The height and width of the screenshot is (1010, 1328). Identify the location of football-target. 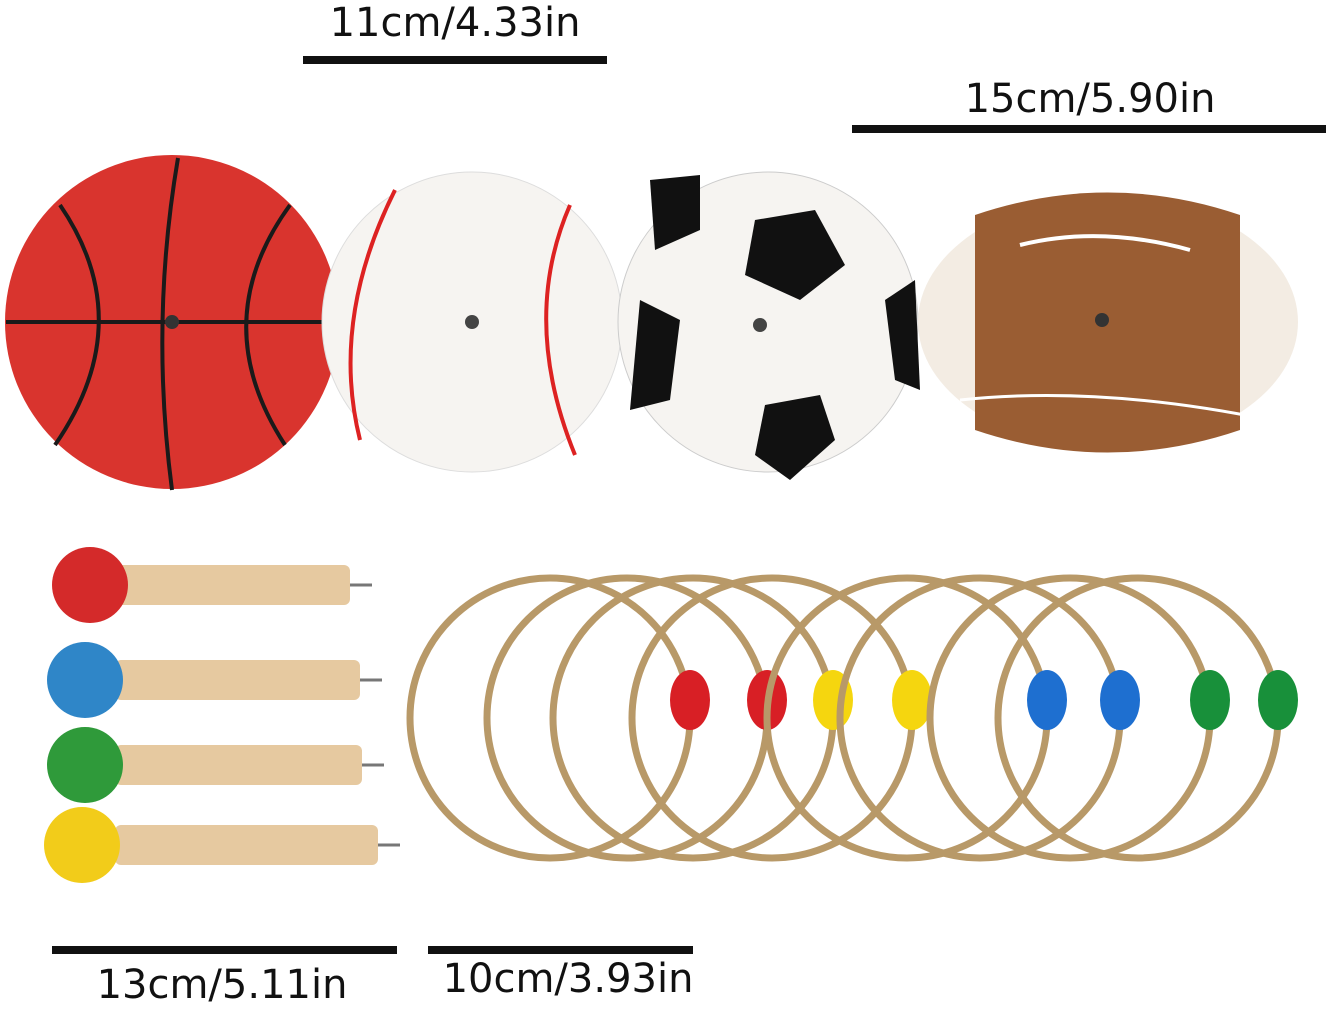
(1108, 322).